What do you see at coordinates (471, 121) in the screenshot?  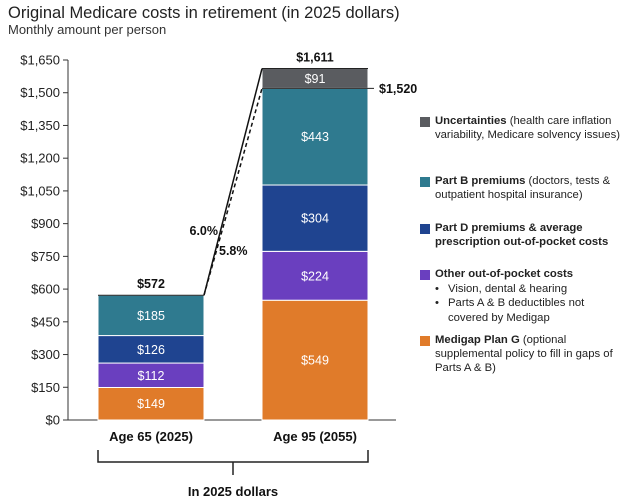 I see `legend-title-uncertainties: Uncertainties` at bounding box center [471, 121].